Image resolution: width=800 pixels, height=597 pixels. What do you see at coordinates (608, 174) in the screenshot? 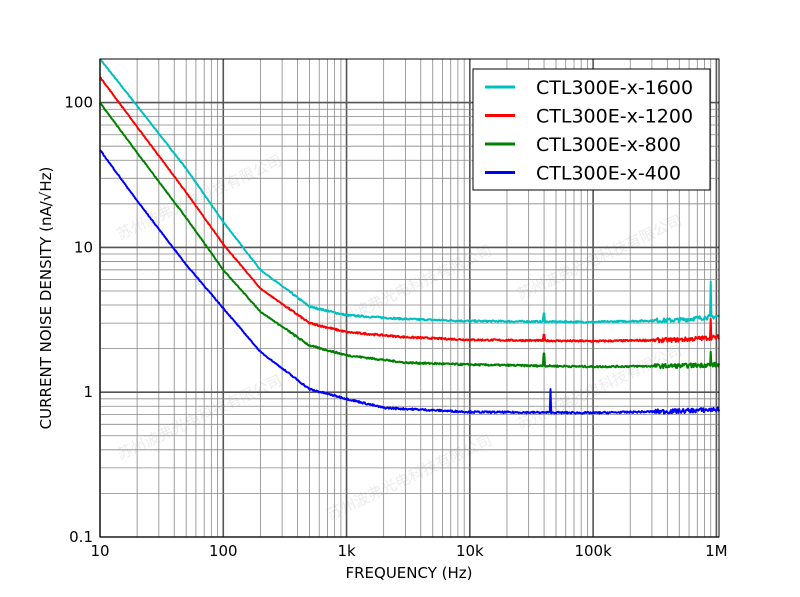
I see `legend-label: CTL300E-x-400` at bounding box center [608, 174].